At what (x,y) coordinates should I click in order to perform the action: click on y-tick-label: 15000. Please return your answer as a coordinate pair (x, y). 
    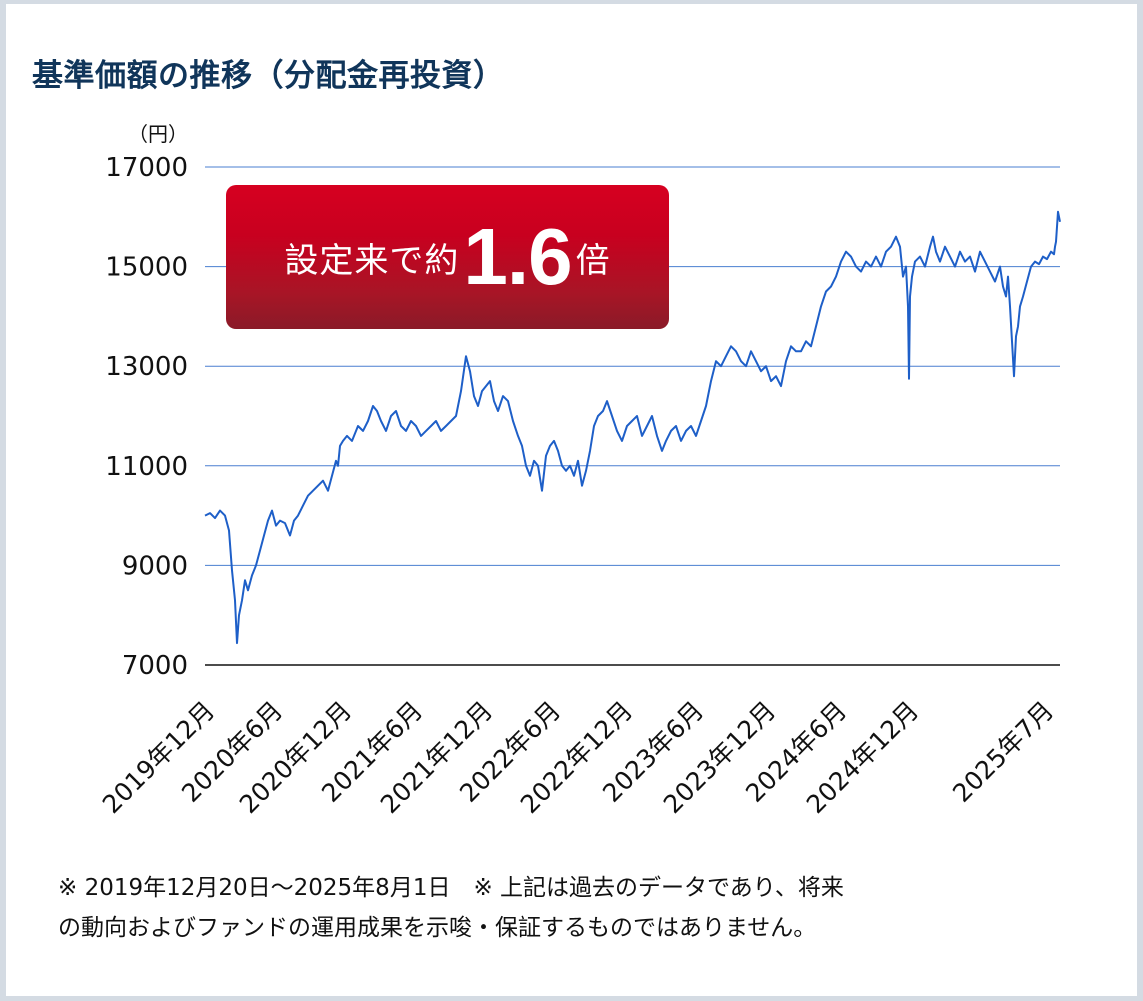
    Looking at the image, I should click on (146, 268).